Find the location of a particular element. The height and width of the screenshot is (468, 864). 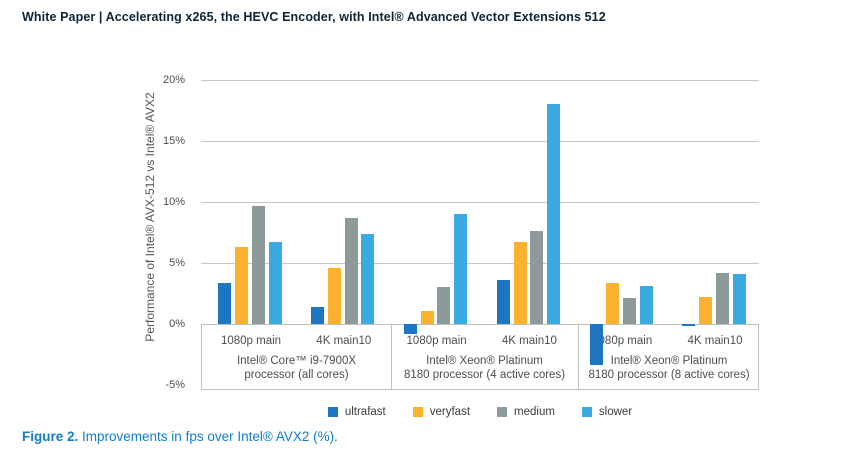

legend-item-medium: medium is located at coordinates (526, 412).